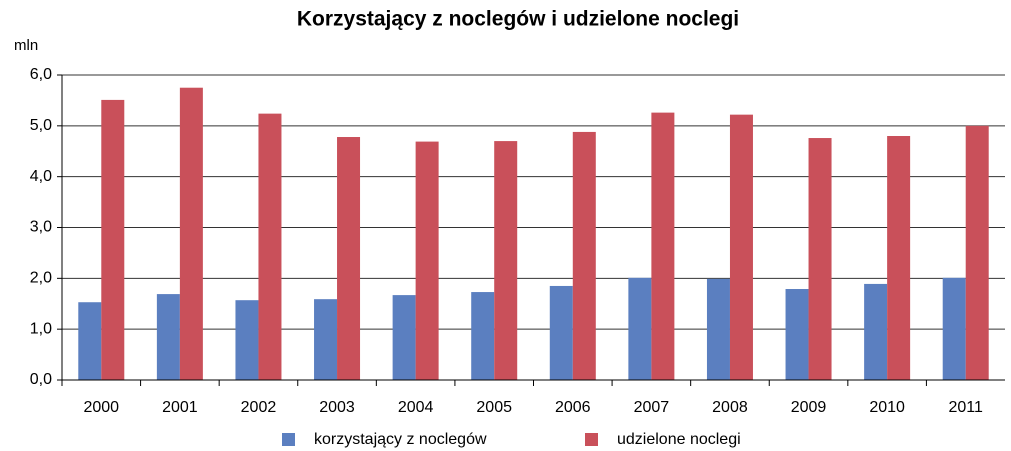  I want to click on x-tick-label: 2007, so click(652, 407).